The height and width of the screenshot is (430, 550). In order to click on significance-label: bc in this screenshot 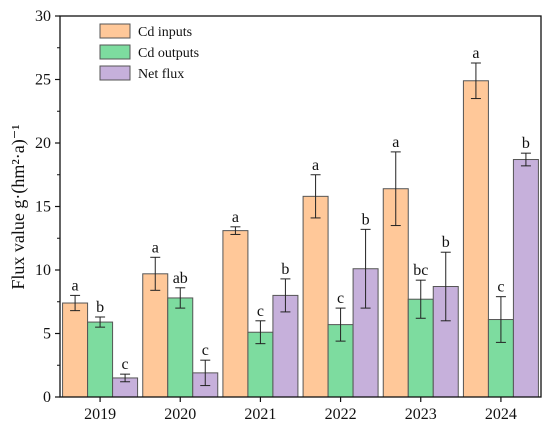, I will do `click(420, 270)`.